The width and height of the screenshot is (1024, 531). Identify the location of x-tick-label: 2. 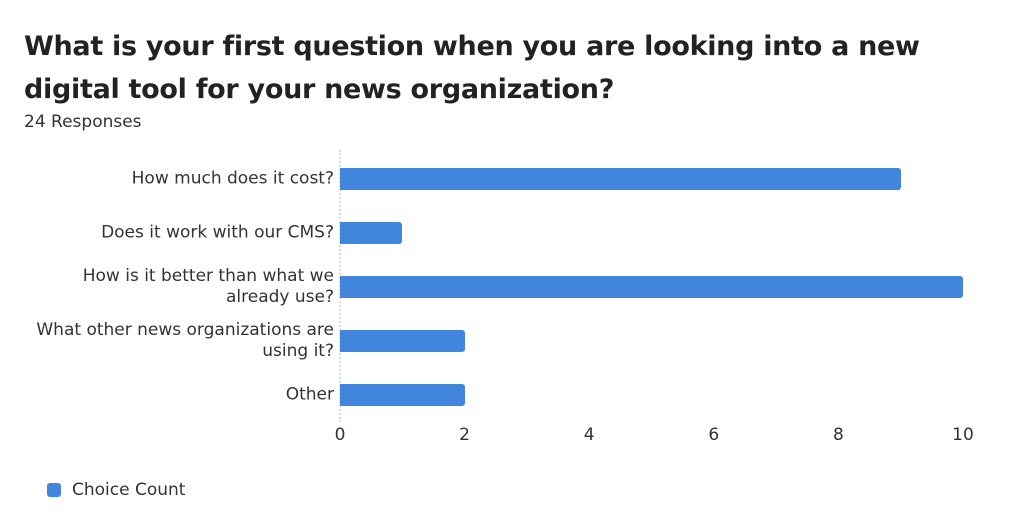
(465, 435).